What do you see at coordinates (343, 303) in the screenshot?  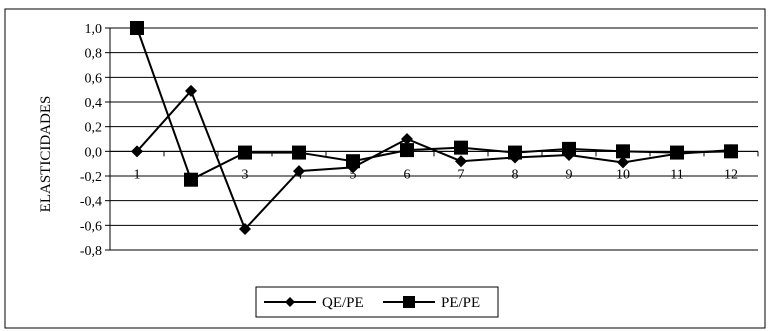 I see `legend-label-qe-pe: QE/PE` at bounding box center [343, 303].